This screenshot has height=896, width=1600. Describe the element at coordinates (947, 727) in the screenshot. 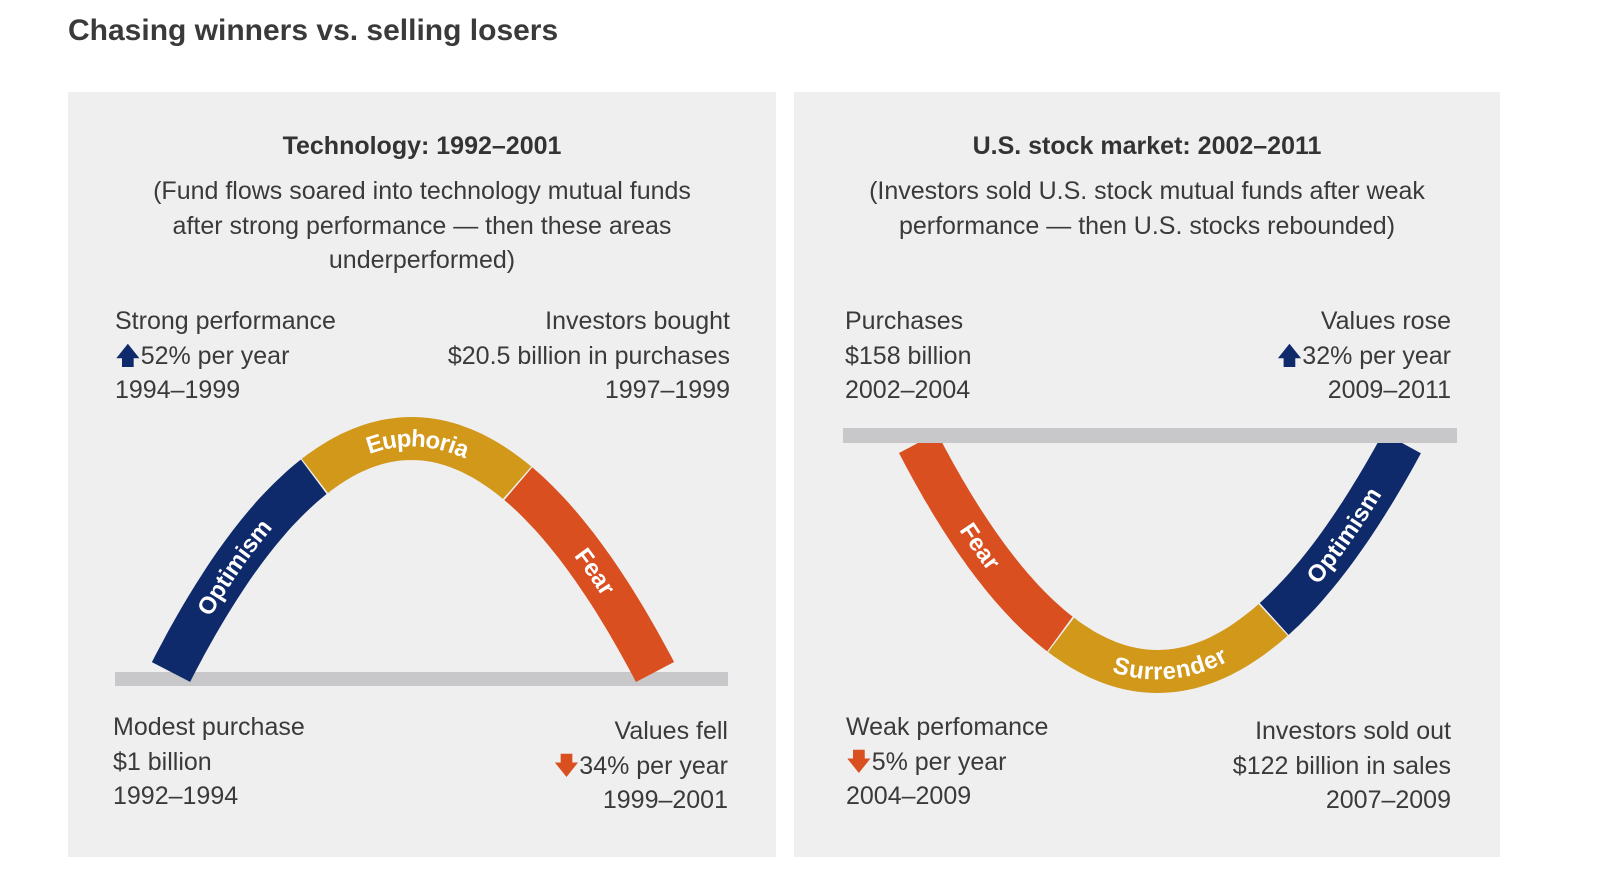

I see `label: Weak perfomance` at that location.